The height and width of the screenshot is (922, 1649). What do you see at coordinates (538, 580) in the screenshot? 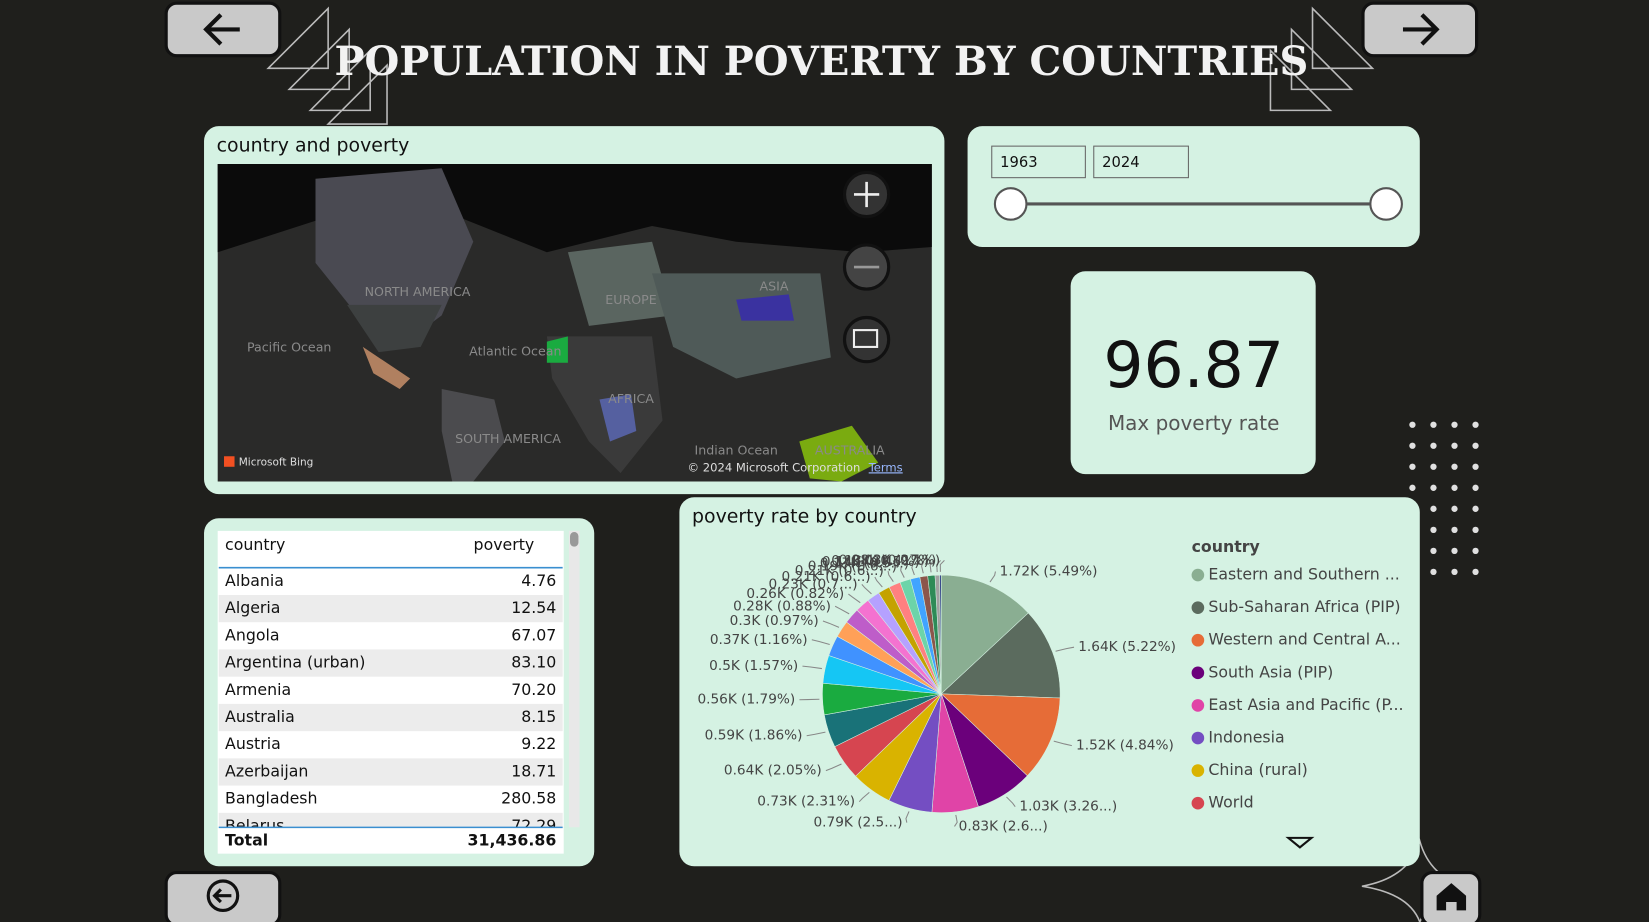
I see `table-cell: 4.76` at bounding box center [538, 580].